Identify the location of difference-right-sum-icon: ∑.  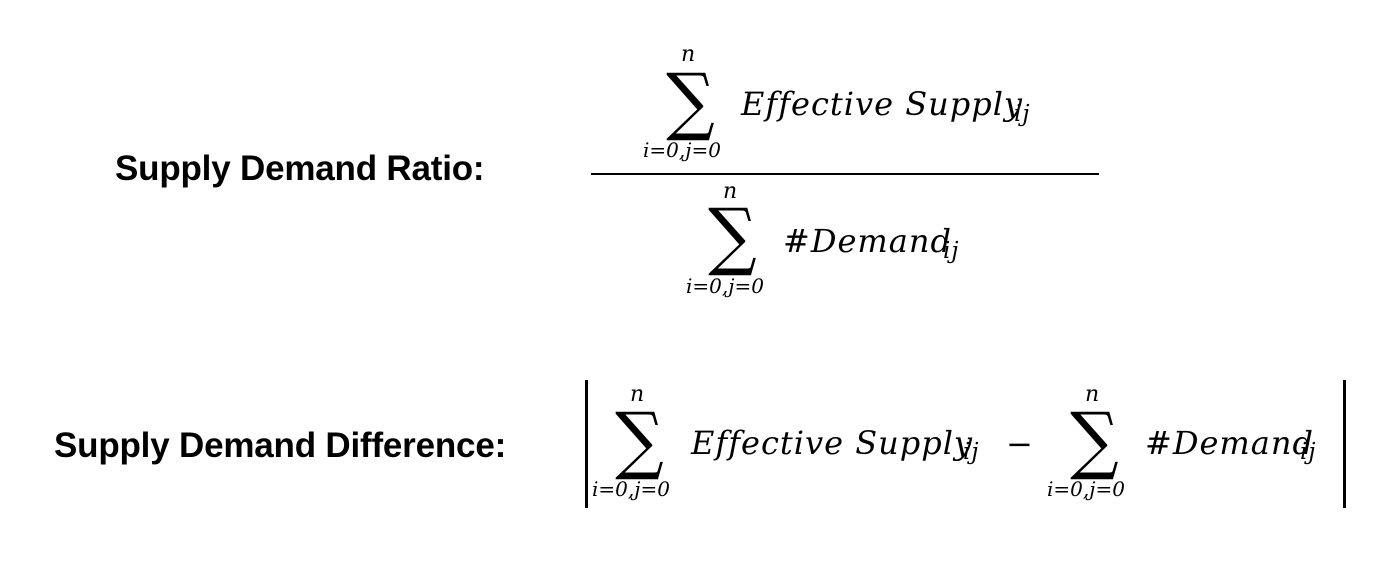
(1094, 440).